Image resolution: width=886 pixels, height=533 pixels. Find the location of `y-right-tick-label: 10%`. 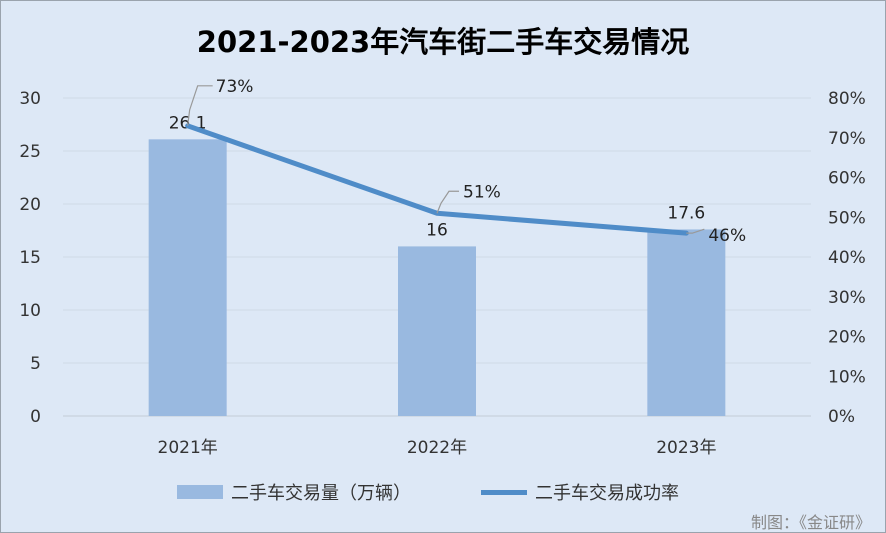

y-right-tick-label: 10% is located at coordinates (847, 377).